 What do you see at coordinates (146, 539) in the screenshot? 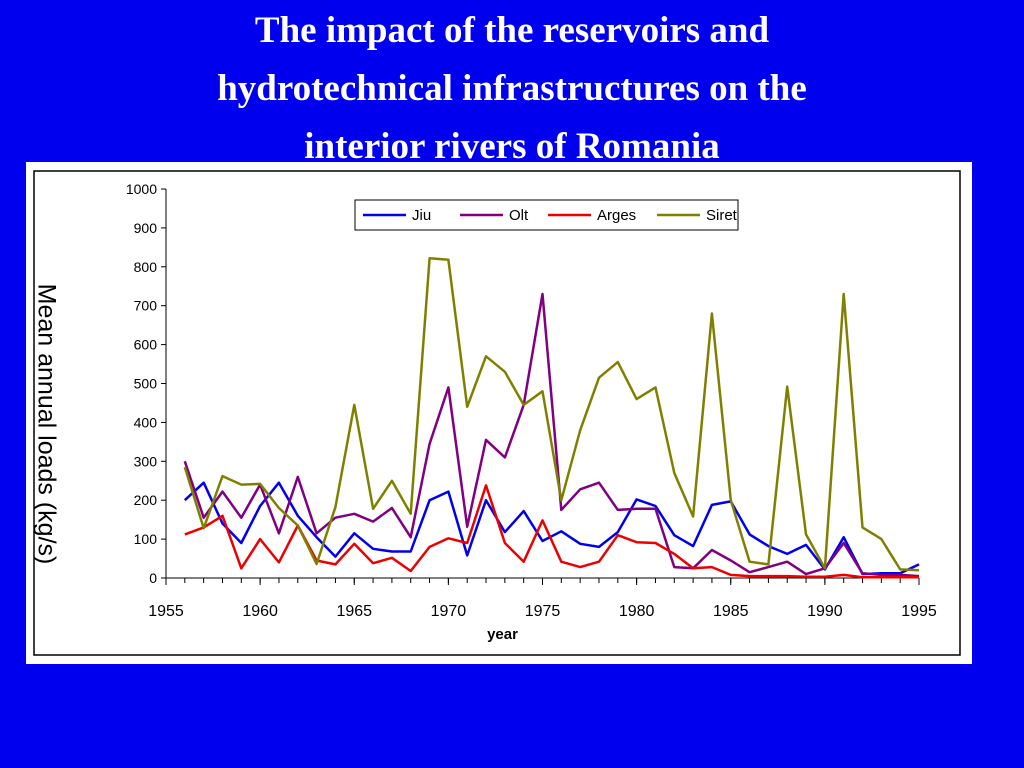
I see `y-tick-label: 100` at bounding box center [146, 539].